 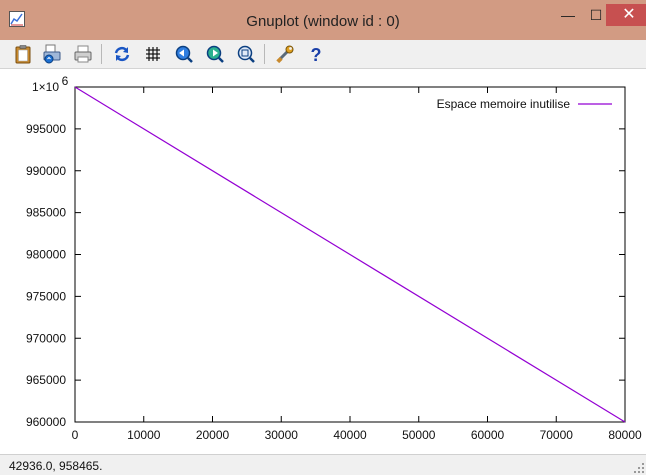 I want to click on zoom-previous-icon, so click(x=184, y=54).